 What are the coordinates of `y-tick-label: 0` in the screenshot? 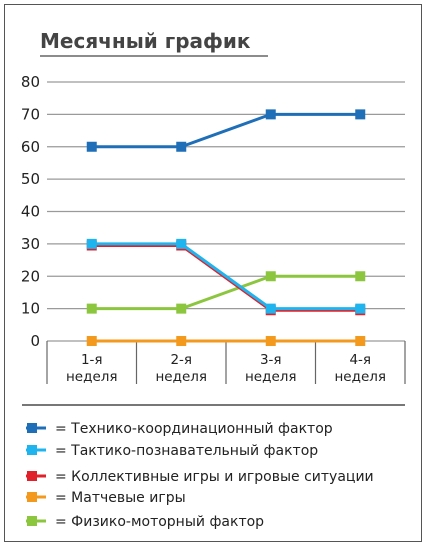 It's located at (35, 341).